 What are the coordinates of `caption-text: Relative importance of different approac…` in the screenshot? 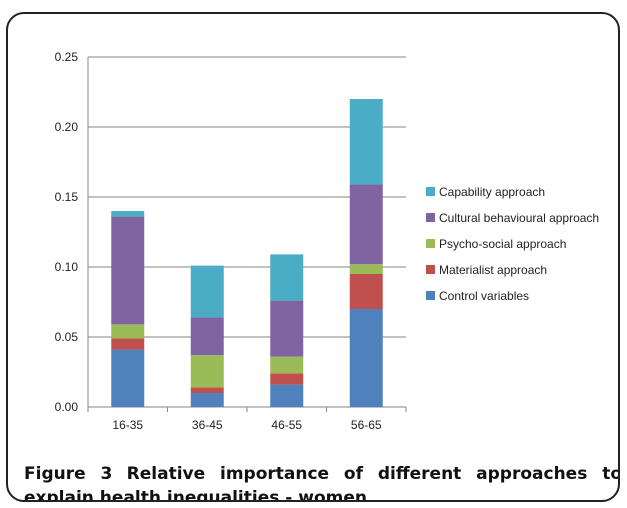 It's located at (322, 483).